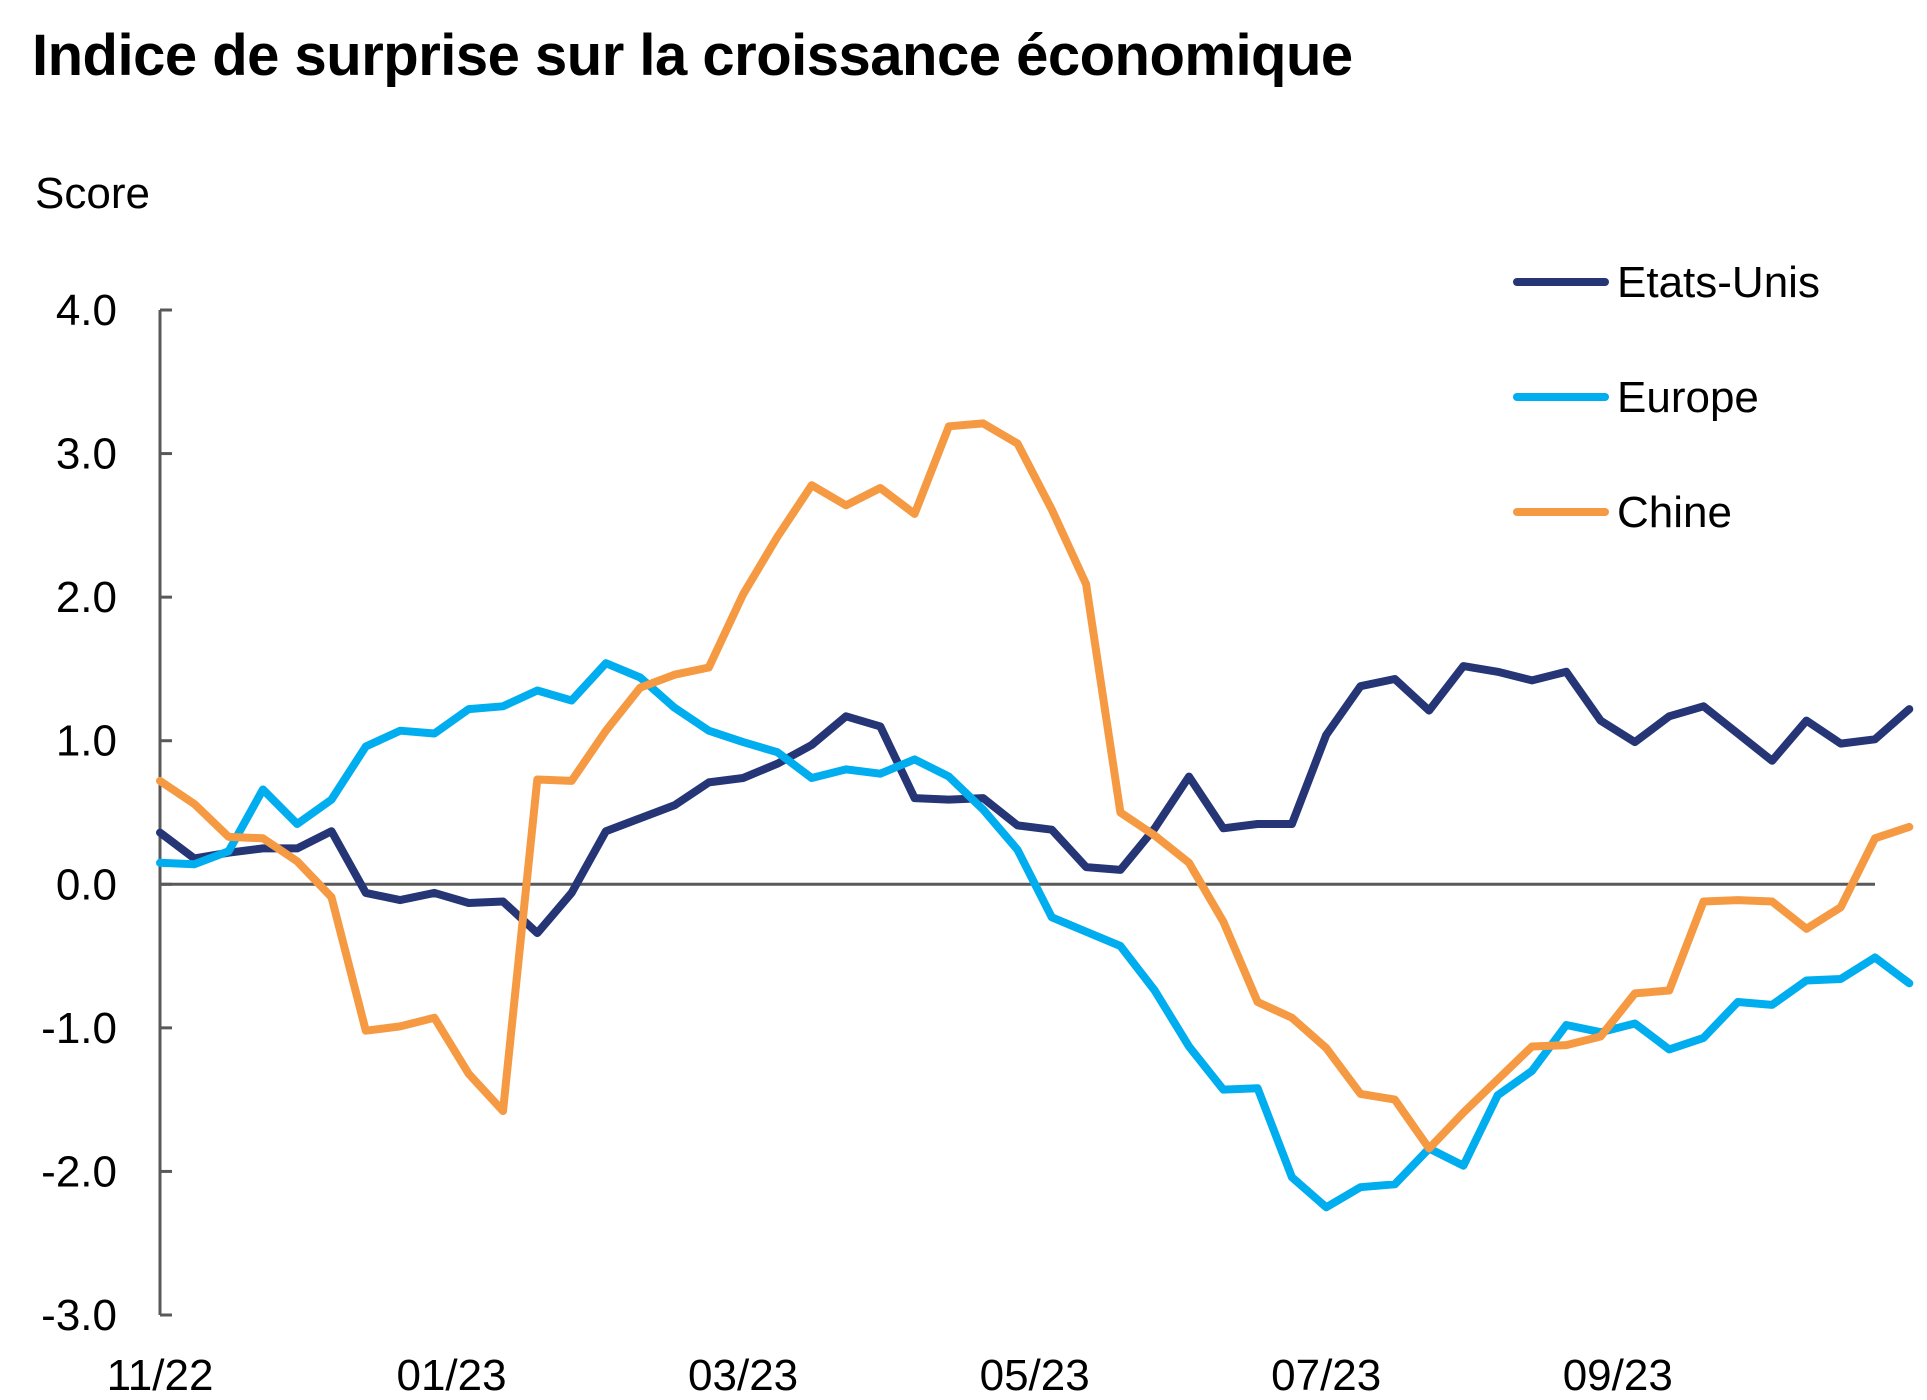 This screenshot has width=1927, height=1400. Describe the element at coordinates (1718, 282) in the screenshot. I see `legend-label: Etats-Unis` at that location.